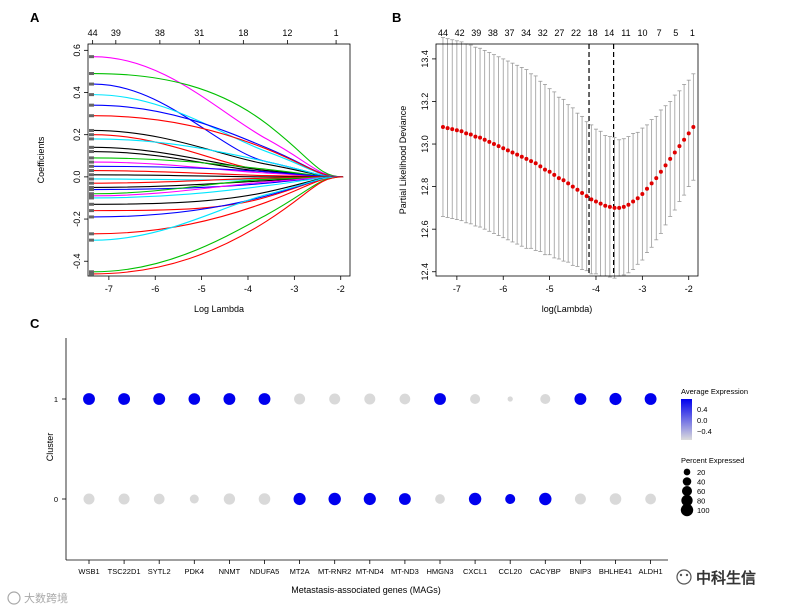 The width and height of the screenshot is (798, 611). Describe the element at coordinates (91, 165) in the screenshot. I see `panel-a-variable-labels` at that location.